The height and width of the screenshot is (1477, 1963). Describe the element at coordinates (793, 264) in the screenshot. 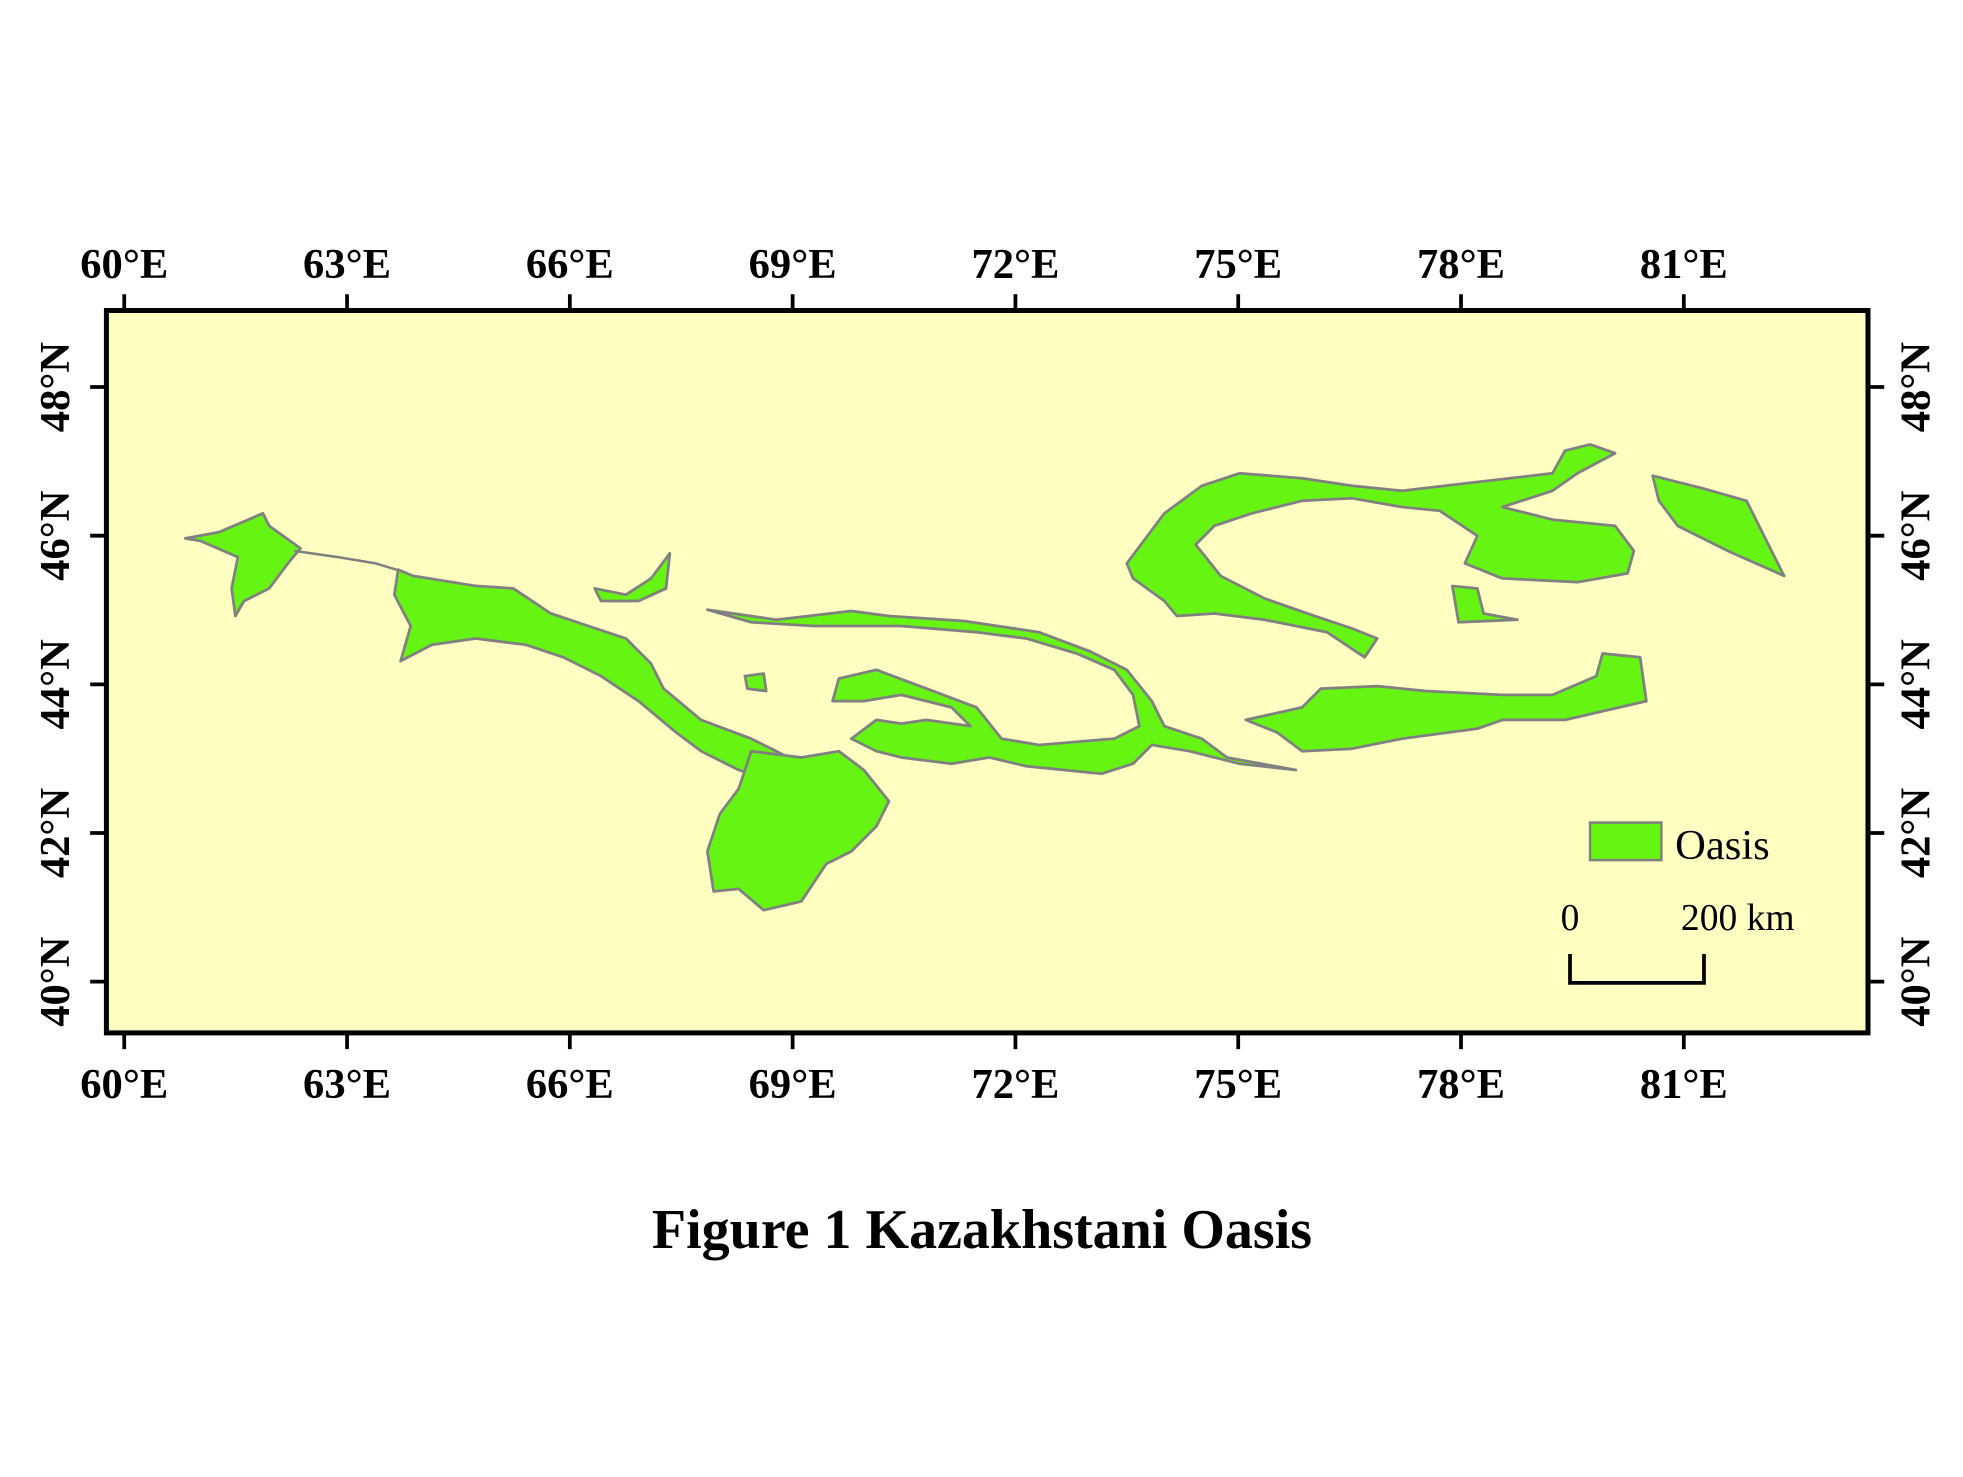

I see `x-tick-label-top: 69°E` at that location.